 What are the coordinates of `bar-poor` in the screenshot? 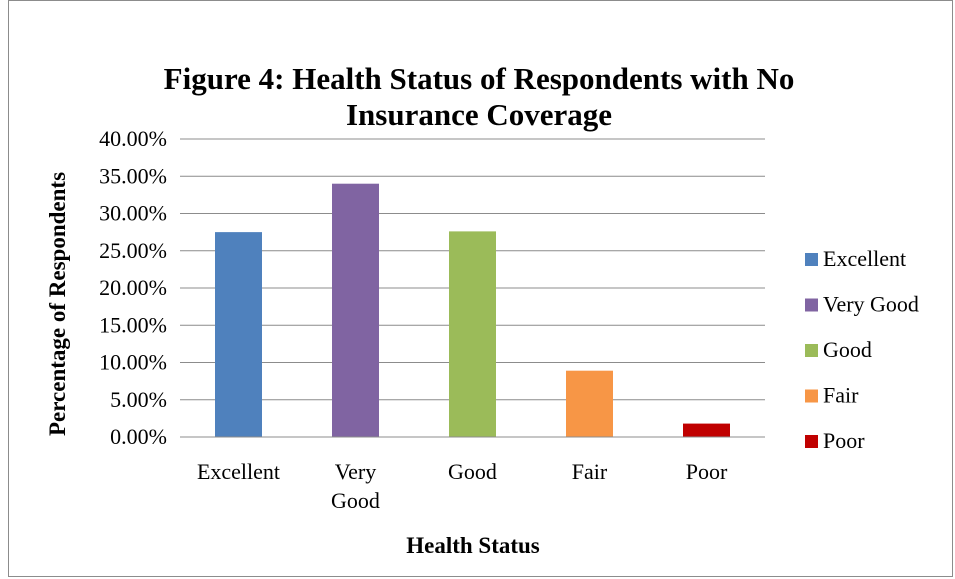 It's located at (706, 430).